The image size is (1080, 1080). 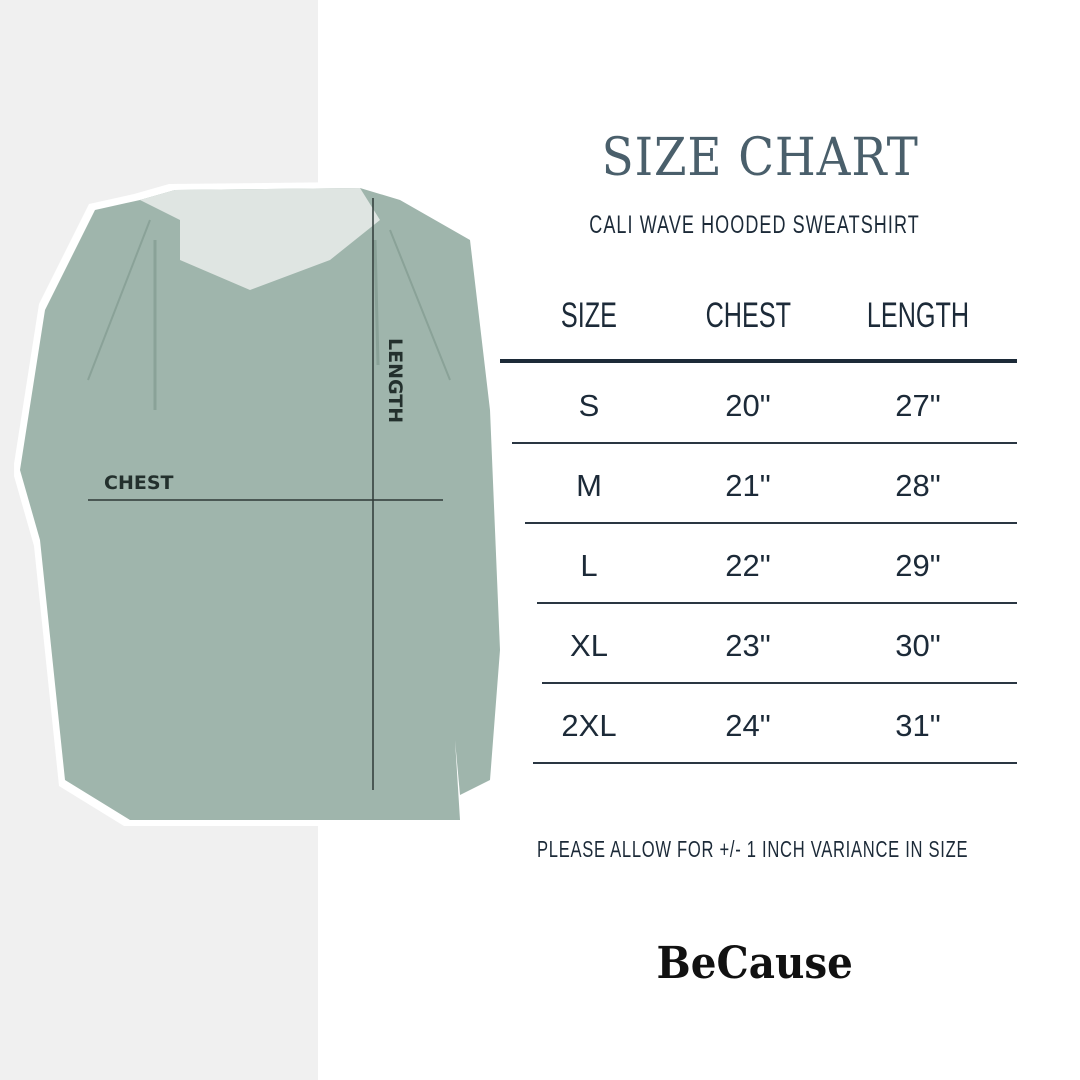 I want to click on chest-cell: 22", so click(x=748, y=565).